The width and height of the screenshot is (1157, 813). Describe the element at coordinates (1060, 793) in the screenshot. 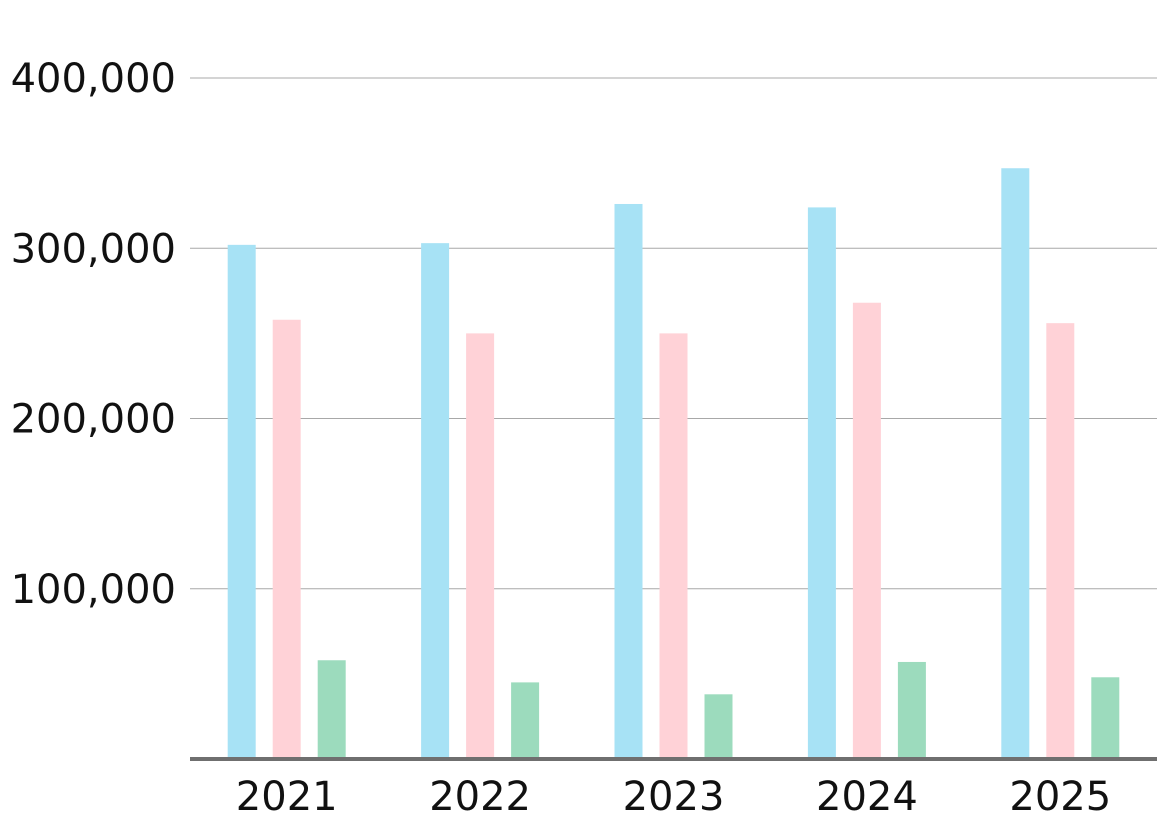

I see `x-tick-label: 2025` at that location.